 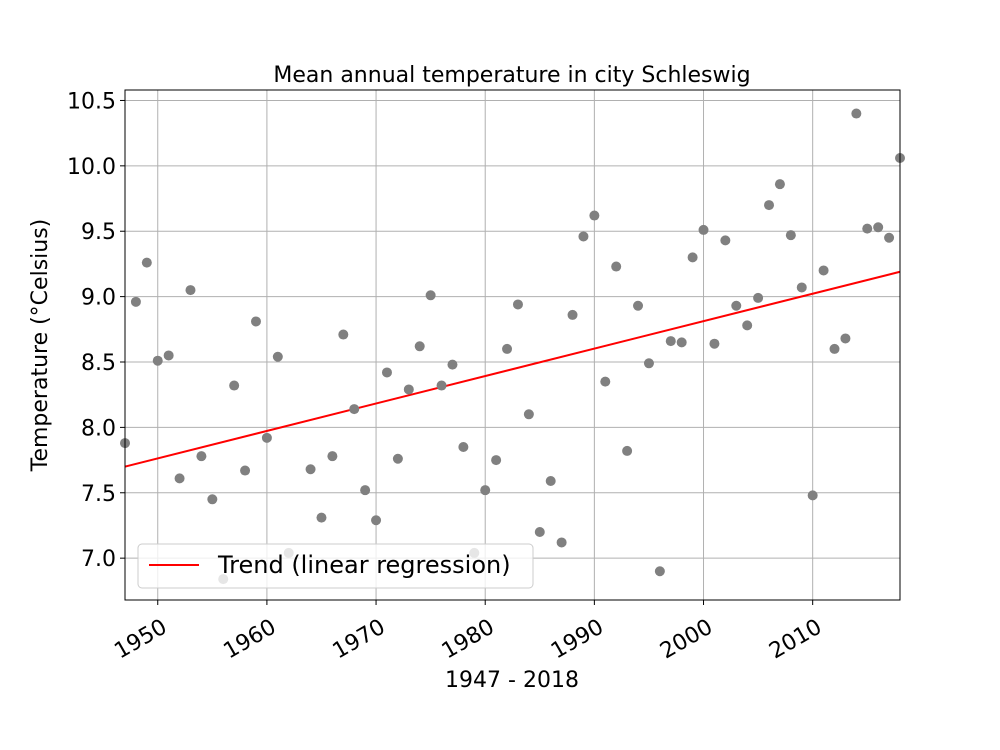 What do you see at coordinates (98, 428) in the screenshot?
I see `y-tick-label: 8.0` at bounding box center [98, 428].